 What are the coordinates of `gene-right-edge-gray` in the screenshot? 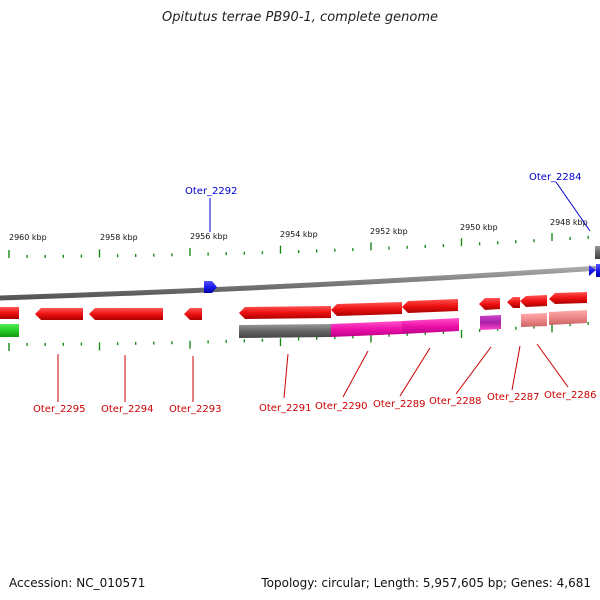 It's located at (597, 252).